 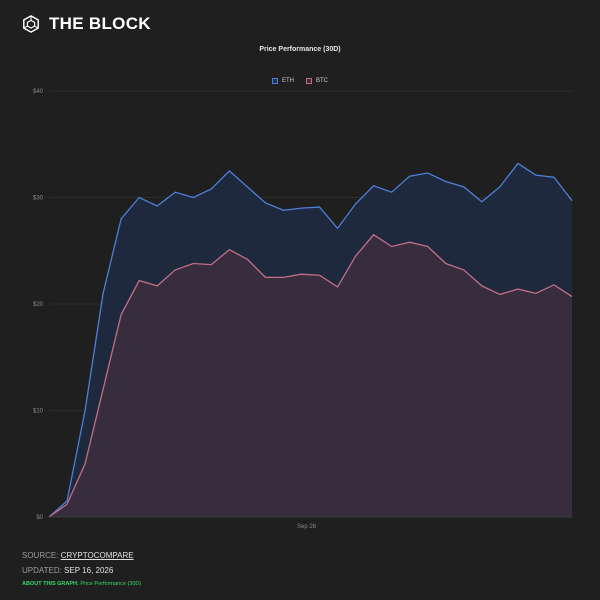 I want to click on legend-swatch-btc, so click(x=309, y=81).